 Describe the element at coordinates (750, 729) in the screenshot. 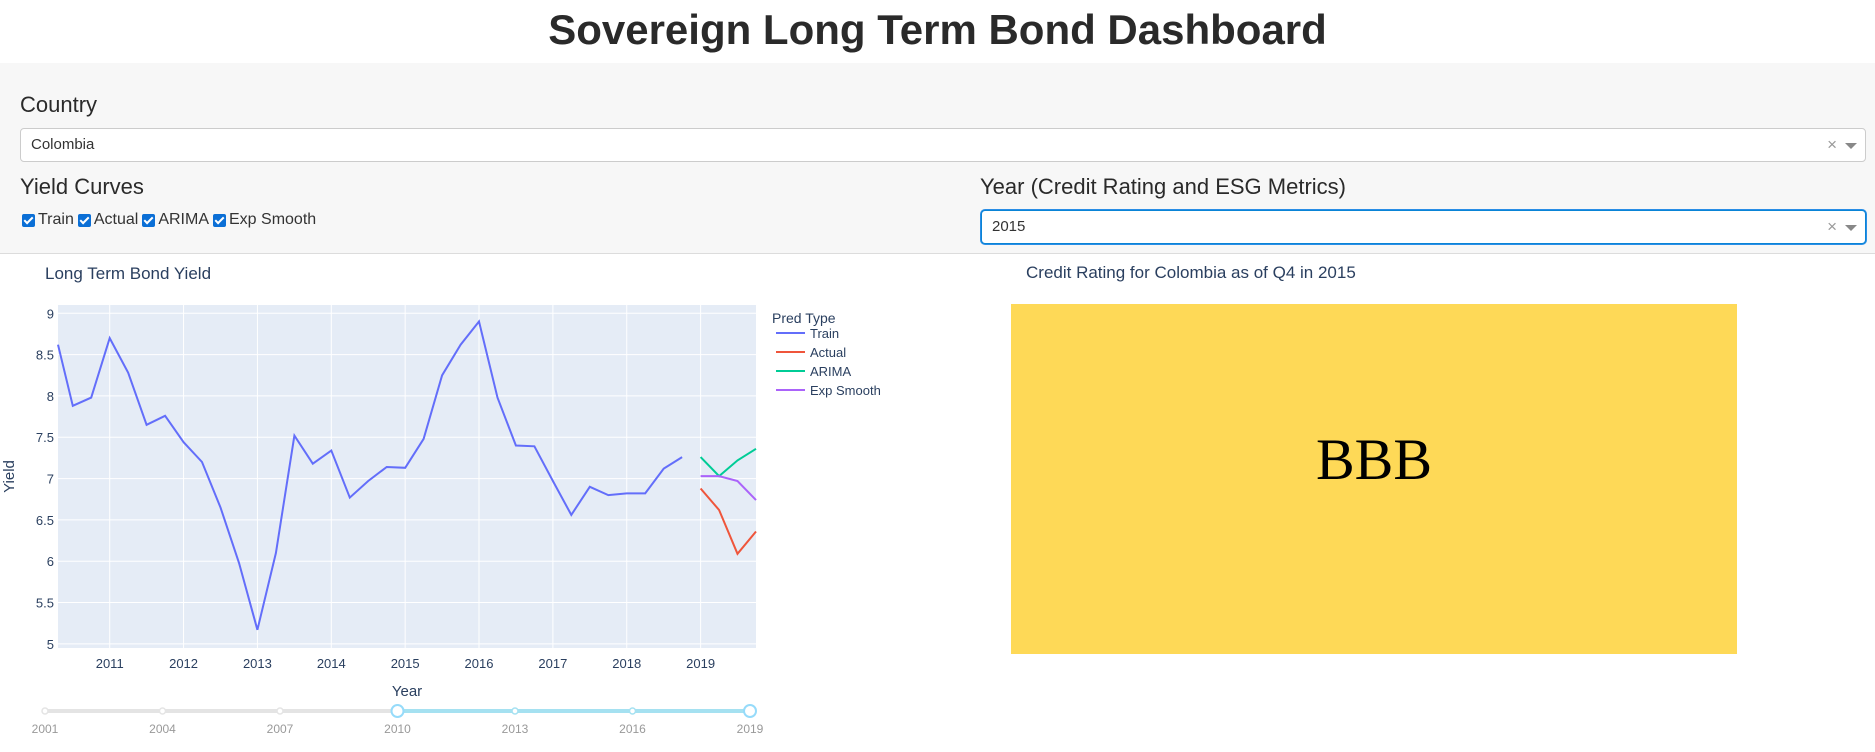

I see `slider-label: 2019` at that location.